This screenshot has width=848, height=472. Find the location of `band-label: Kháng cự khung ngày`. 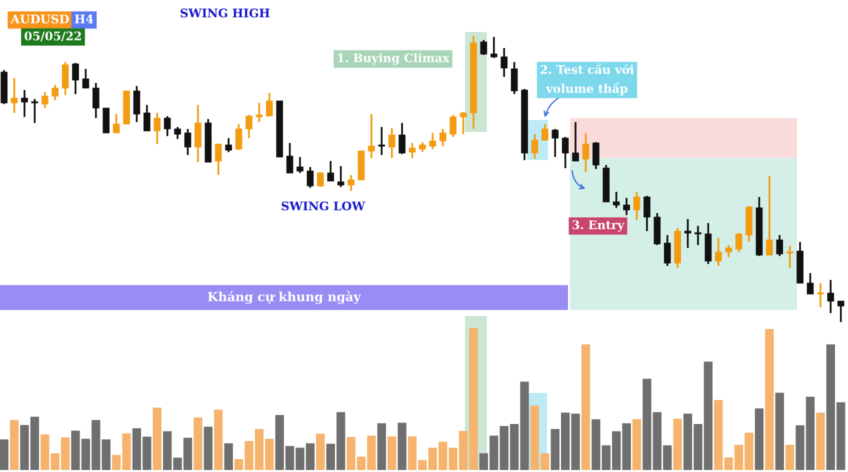

band-label: Kháng cự khung ngày is located at coordinates (285, 297).